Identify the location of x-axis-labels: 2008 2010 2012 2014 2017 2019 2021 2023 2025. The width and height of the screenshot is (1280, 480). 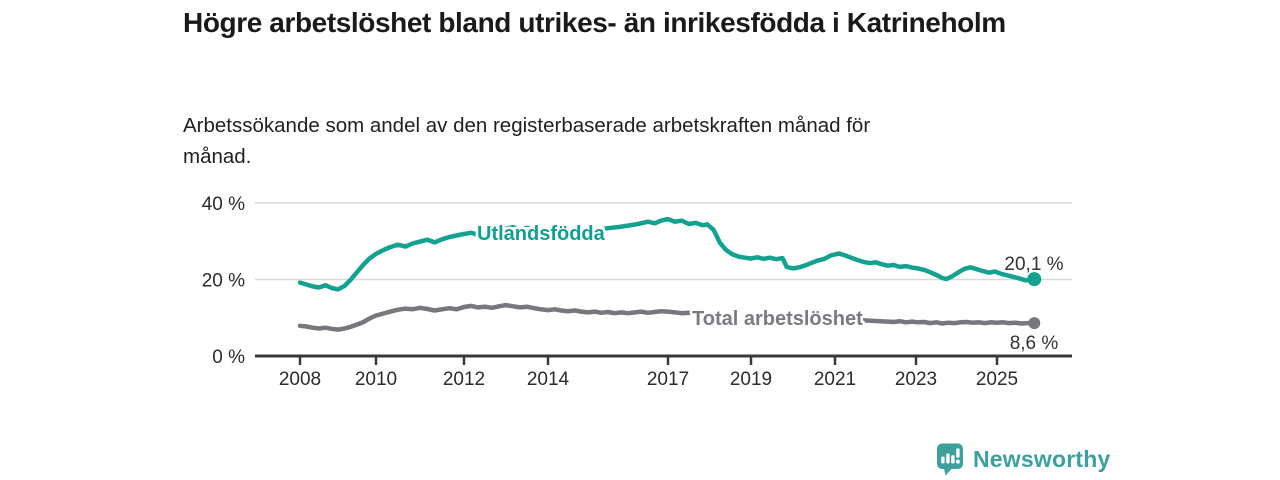
(648, 379).